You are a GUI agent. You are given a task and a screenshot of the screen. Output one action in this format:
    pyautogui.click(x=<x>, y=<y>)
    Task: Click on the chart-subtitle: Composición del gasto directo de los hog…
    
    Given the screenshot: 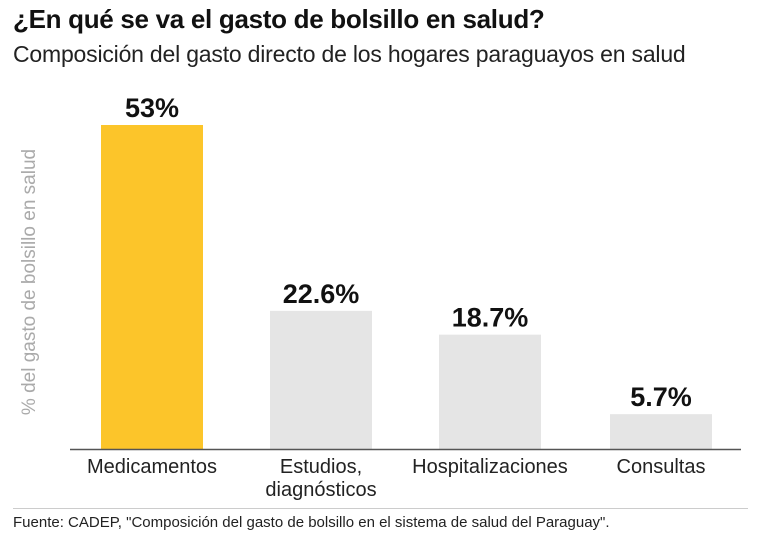 What is the action you would take?
    pyautogui.click(x=349, y=54)
    